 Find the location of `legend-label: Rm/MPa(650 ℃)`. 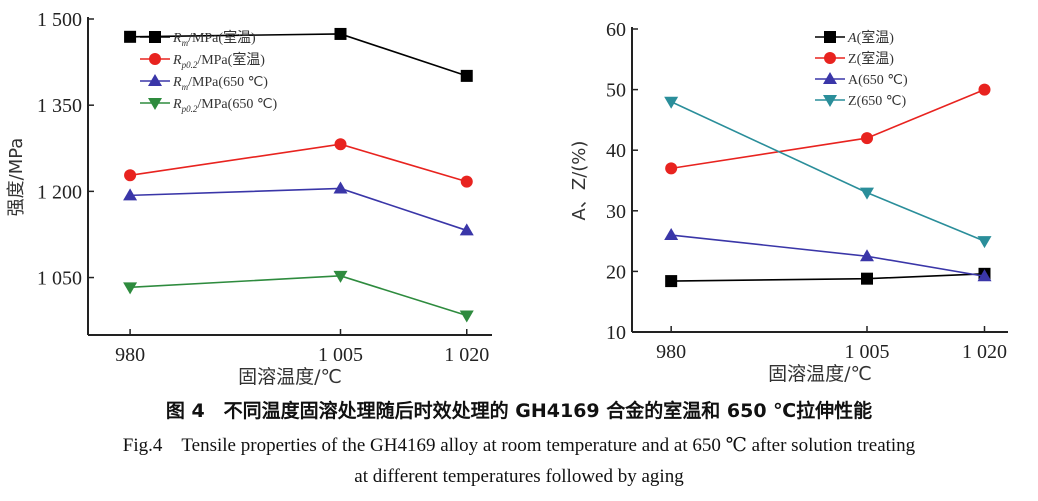

legend-label: Rm/MPa(650 ℃) is located at coordinates (220, 83).